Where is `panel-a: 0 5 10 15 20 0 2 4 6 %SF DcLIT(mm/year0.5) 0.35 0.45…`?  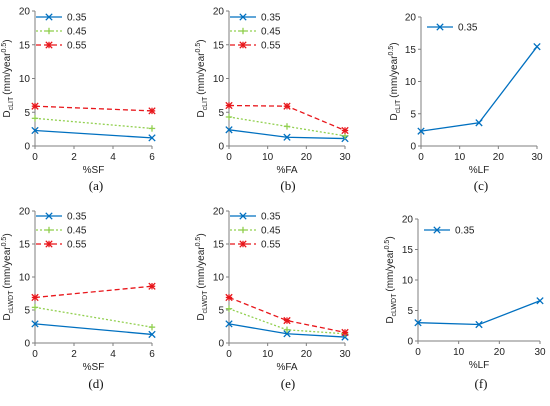 panel-a: 0 5 10 15 20 0 2 4 6 %SF DcLIT(mm/year0.5) 0.35 0.45… is located at coordinates (78, 100).